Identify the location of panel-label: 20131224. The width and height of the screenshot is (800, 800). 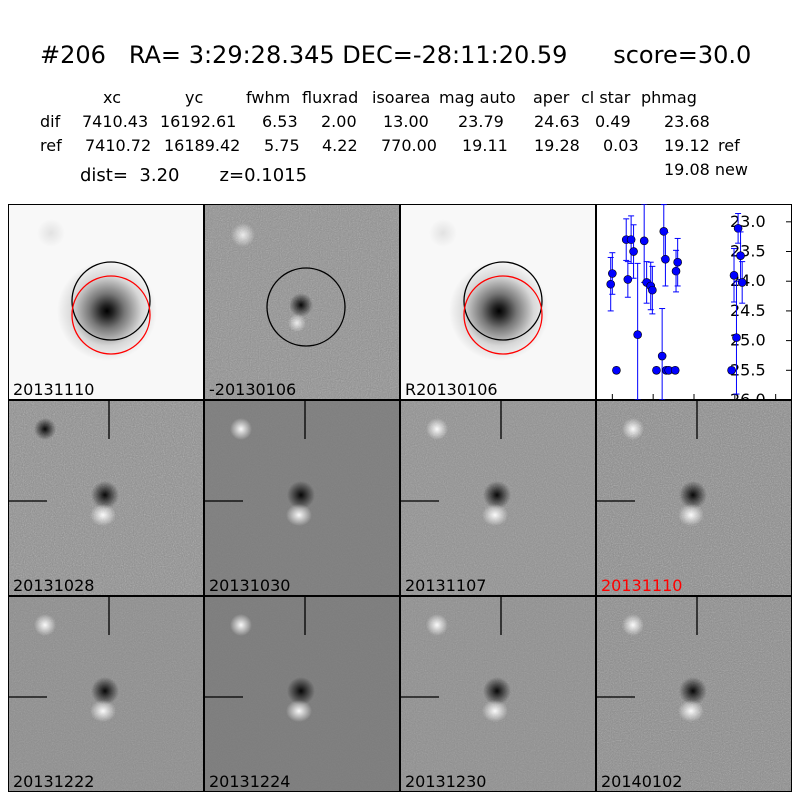
(250, 781).